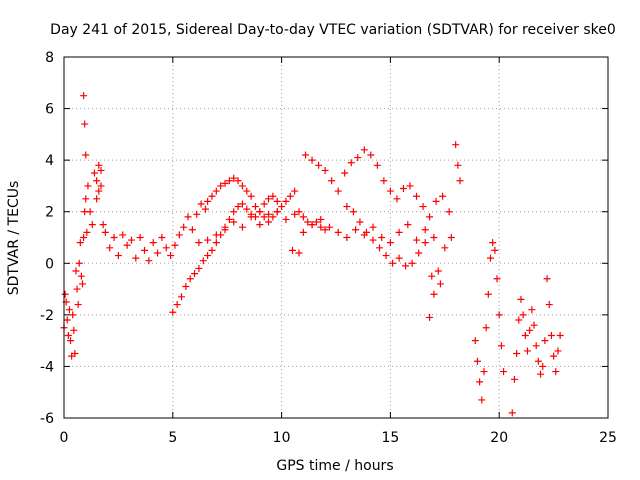 This screenshot has width=640, height=480. I want to click on x-tick-label: 5, so click(172, 438).